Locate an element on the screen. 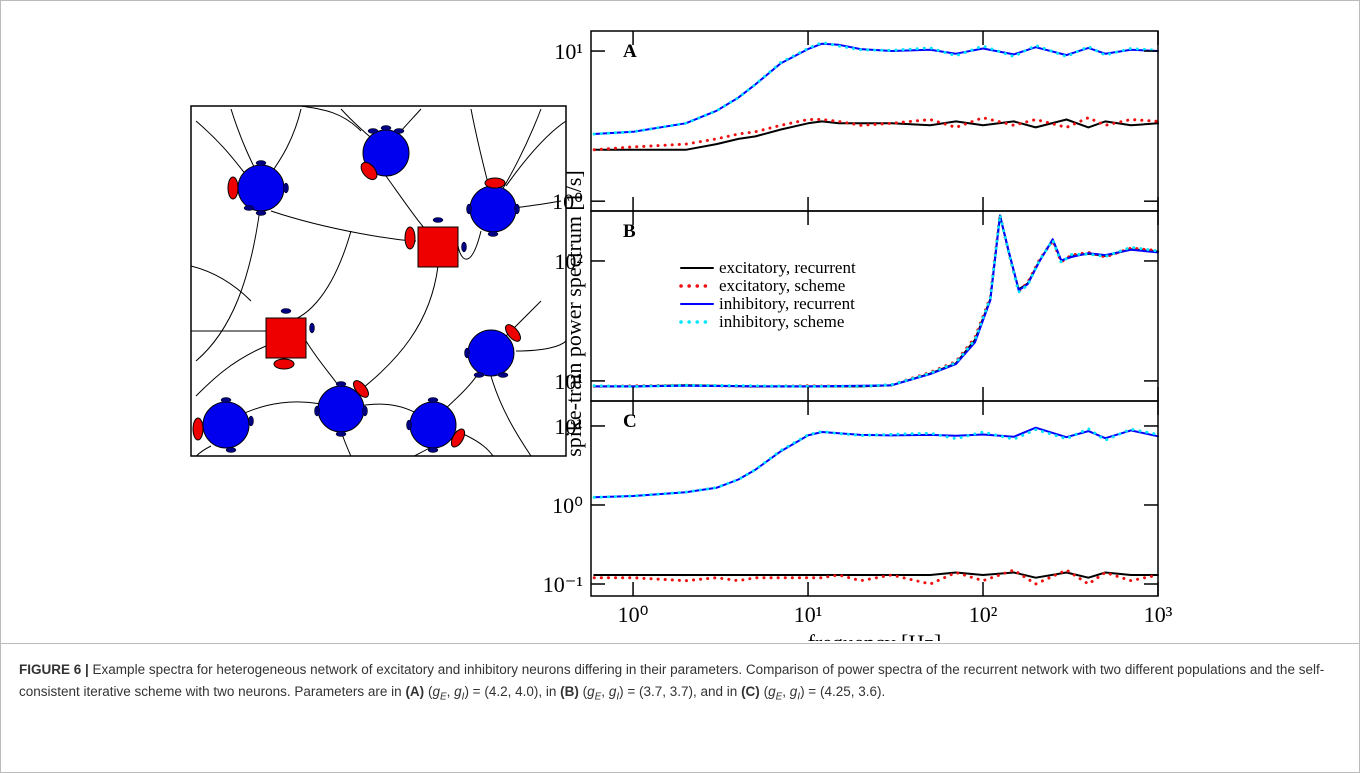  panel-label: B is located at coordinates (629, 231).